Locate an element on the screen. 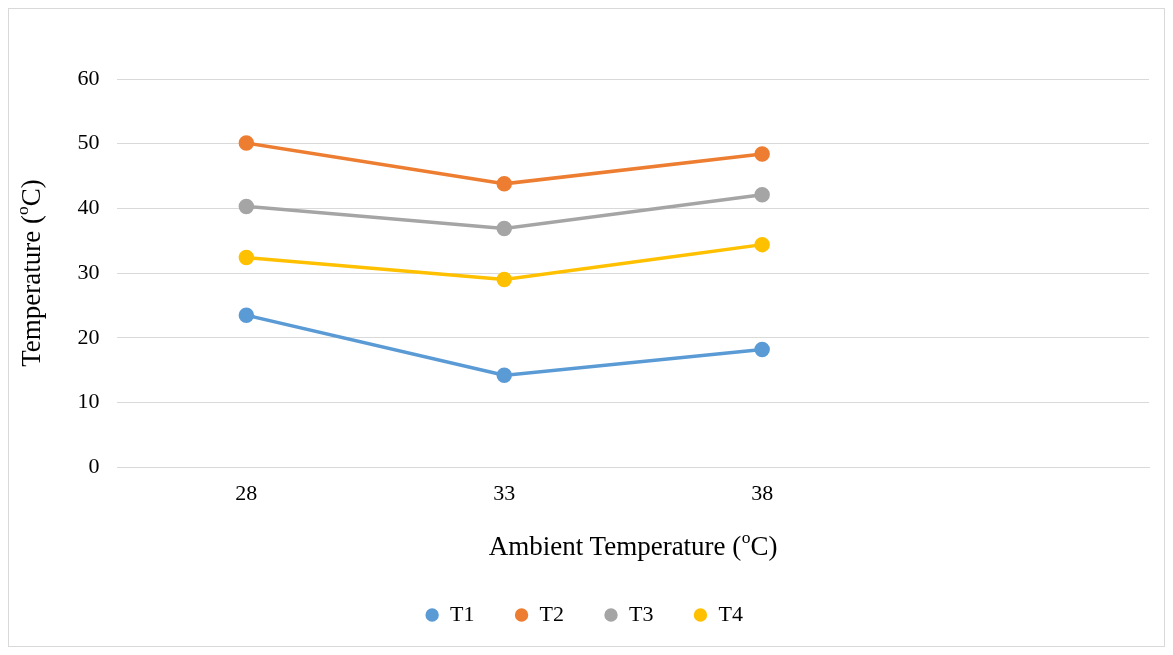 This screenshot has width=1173, height=655. y-tick-label: 20 is located at coordinates (88, 336).